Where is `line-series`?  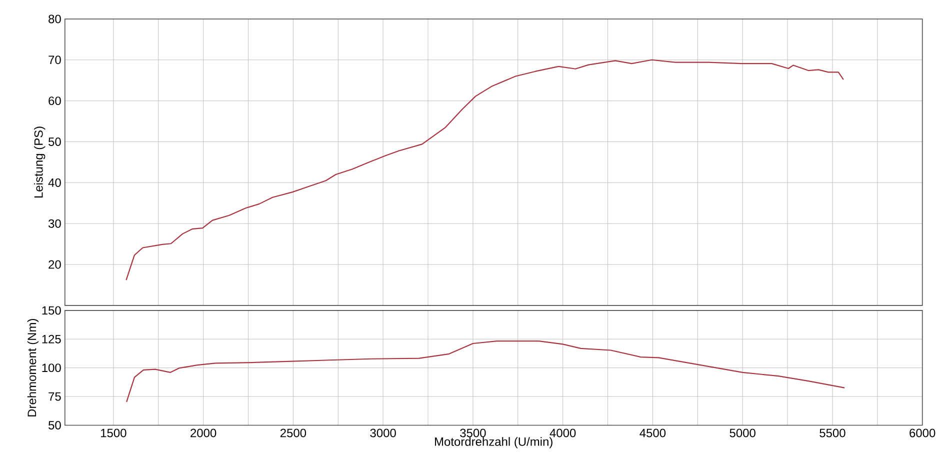 line-series is located at coordinates (486, 371).